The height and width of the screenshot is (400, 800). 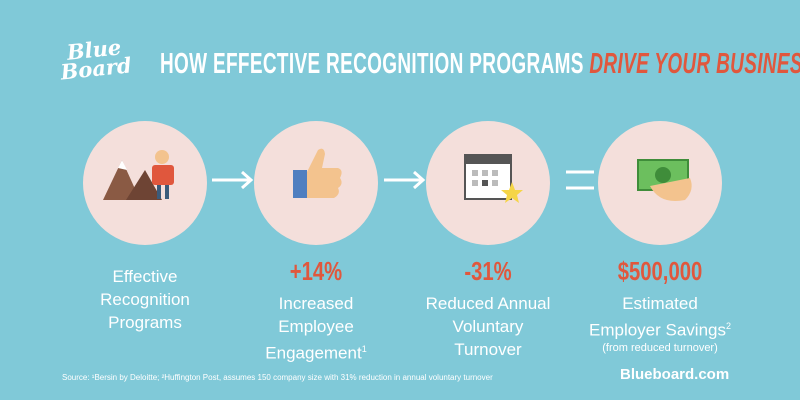 What do you see at coordinates (660, 347) in the screenshot?
I see `step-note: (from reduced turnover)` at bounding box center [660, 347].